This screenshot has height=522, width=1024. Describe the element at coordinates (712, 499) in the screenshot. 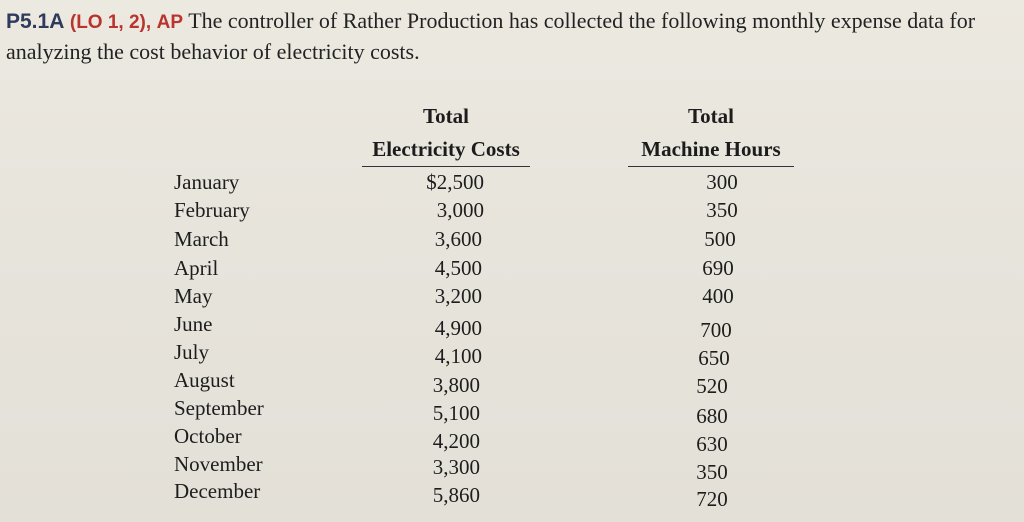

I see `hours-cell: 720` at that location.